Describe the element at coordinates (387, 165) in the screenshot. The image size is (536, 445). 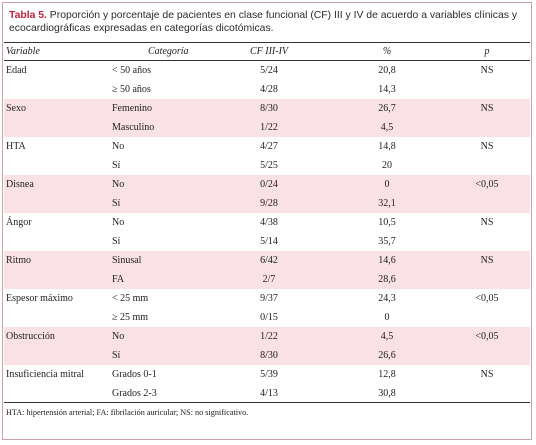
I see `cell-pct: 20` at that location.